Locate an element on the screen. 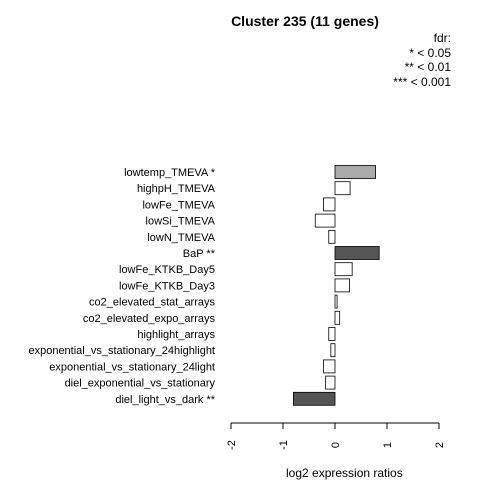  category-label: lowSi_TMEVA is located at coordinates (181, 222).